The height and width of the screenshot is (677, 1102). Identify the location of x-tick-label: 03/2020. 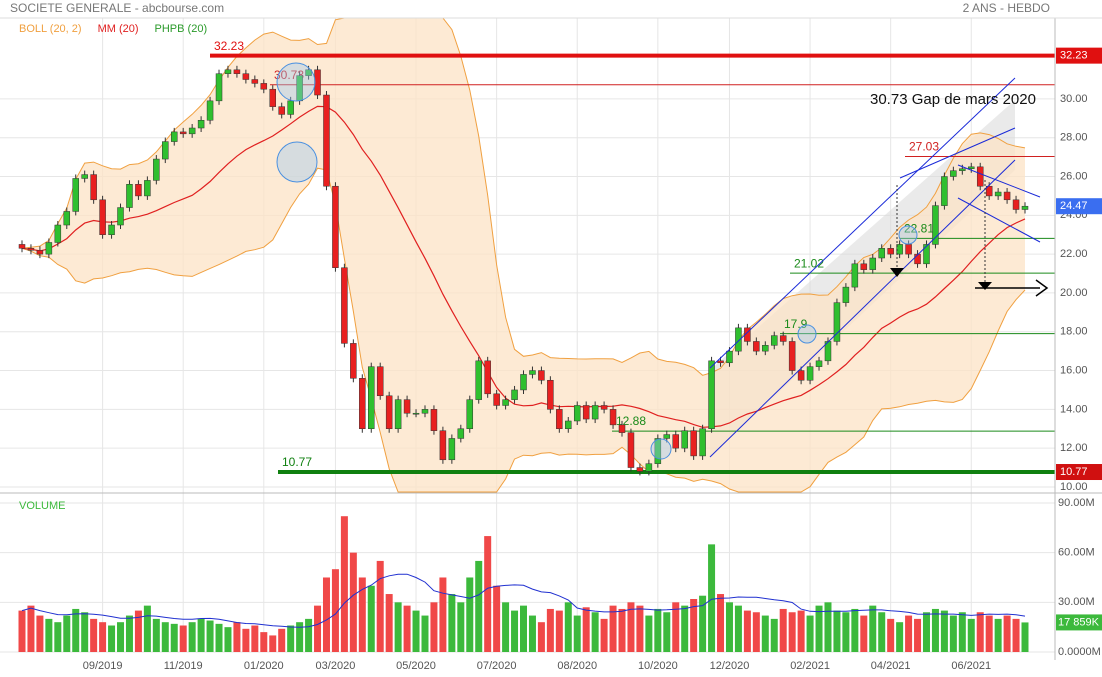
(336, 666).